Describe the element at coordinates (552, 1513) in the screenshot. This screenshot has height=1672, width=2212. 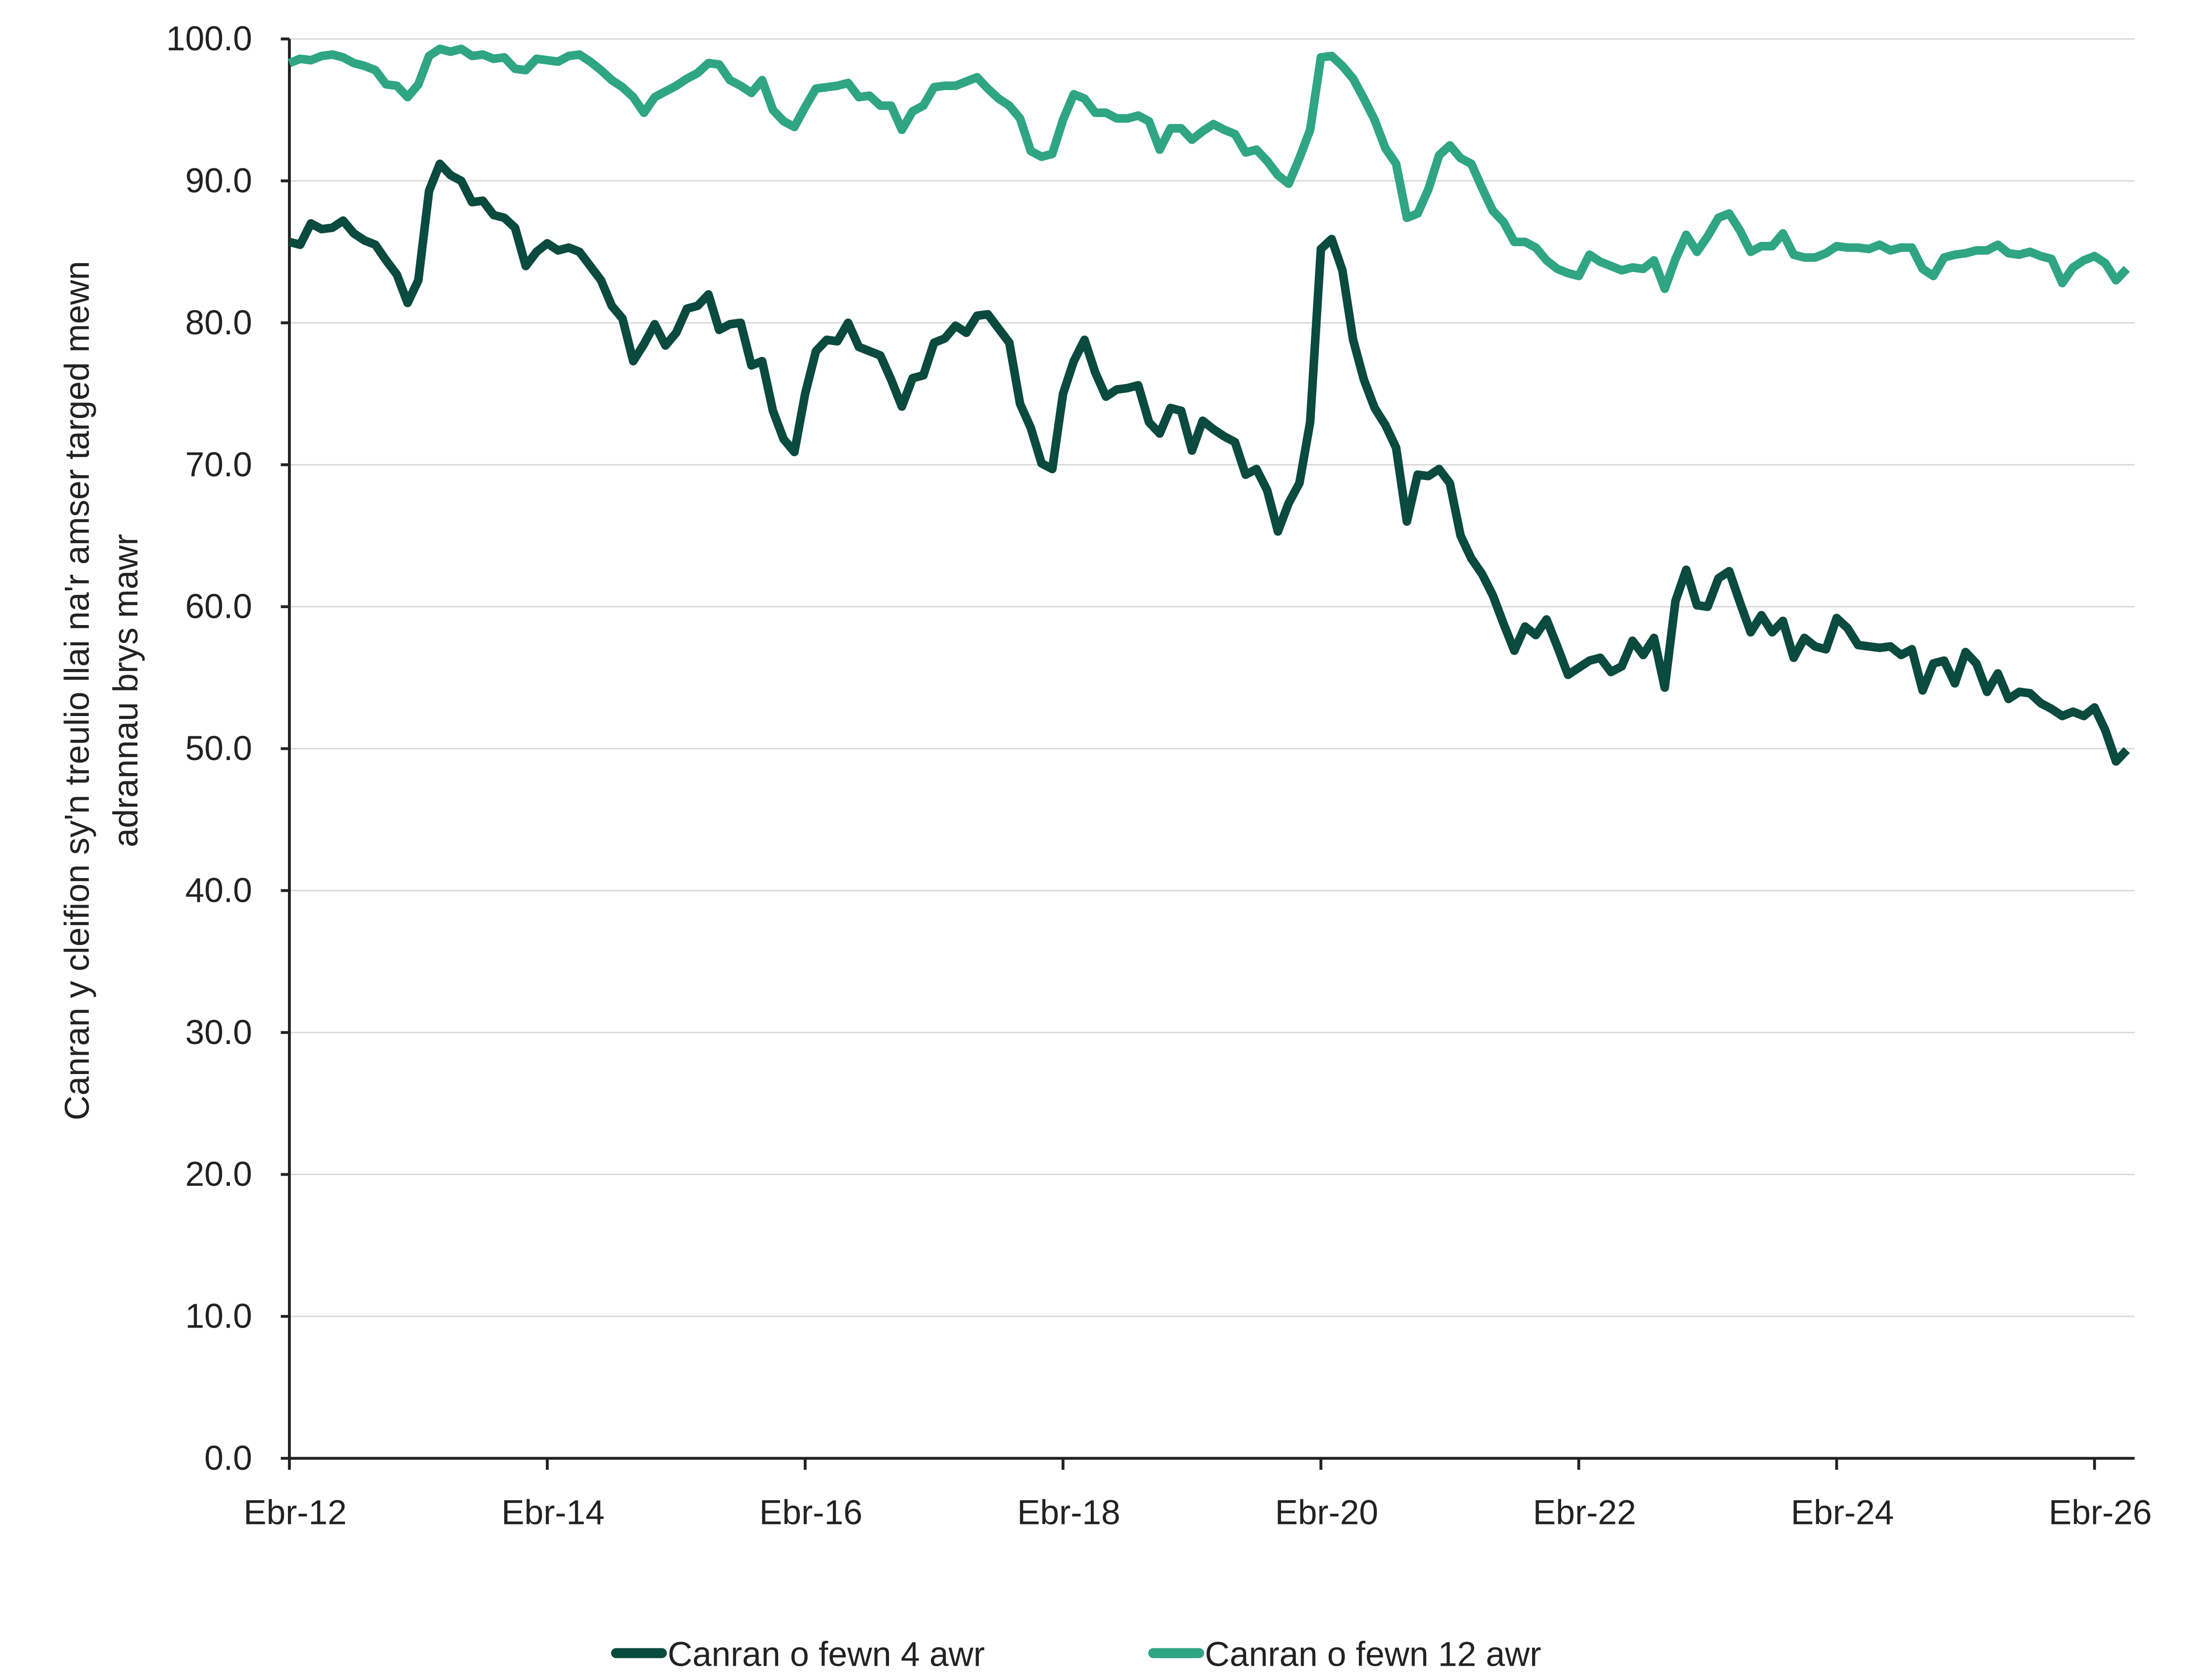
I see `x-tick-label: Ebr-14` at that location.